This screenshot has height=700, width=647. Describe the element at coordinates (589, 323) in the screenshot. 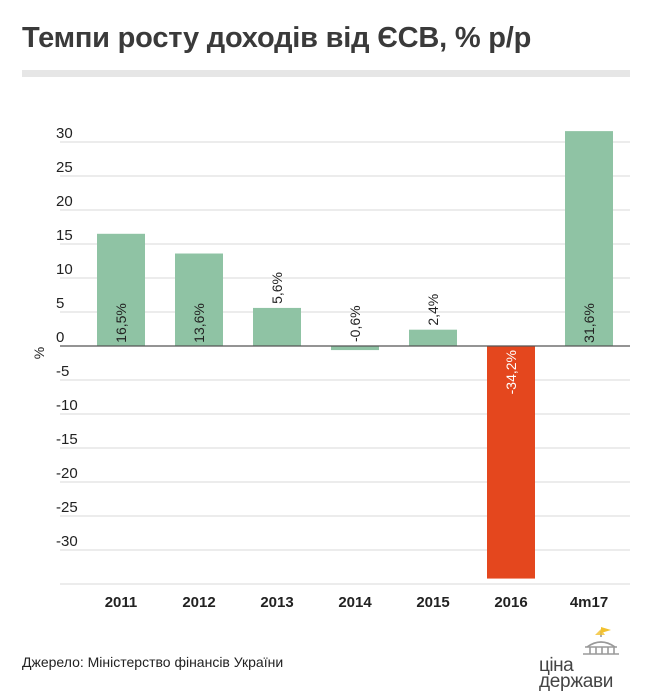

I see `data-label: 31,6%` at that location.